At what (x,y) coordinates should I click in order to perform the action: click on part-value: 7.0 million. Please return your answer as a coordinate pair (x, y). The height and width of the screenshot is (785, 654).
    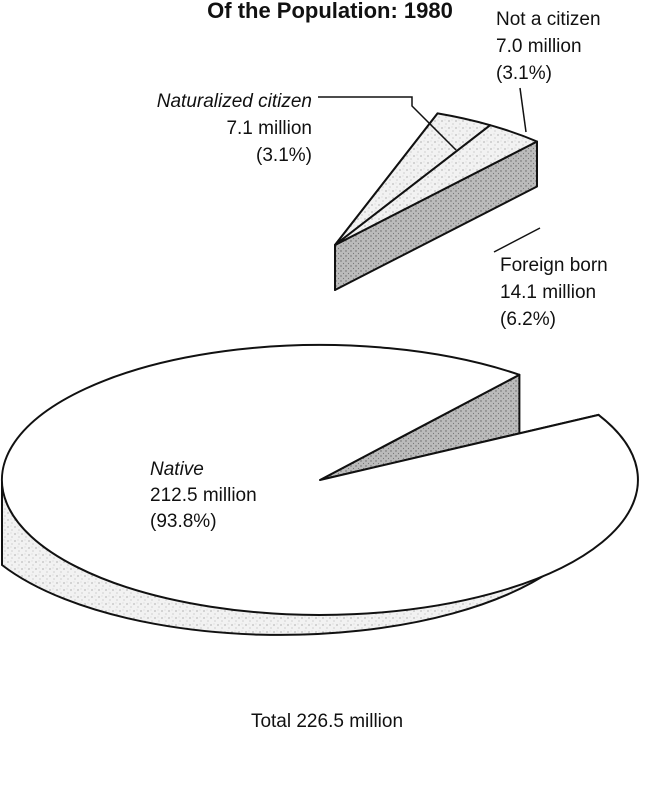
    Looking at the image, I should click on (539, 46).